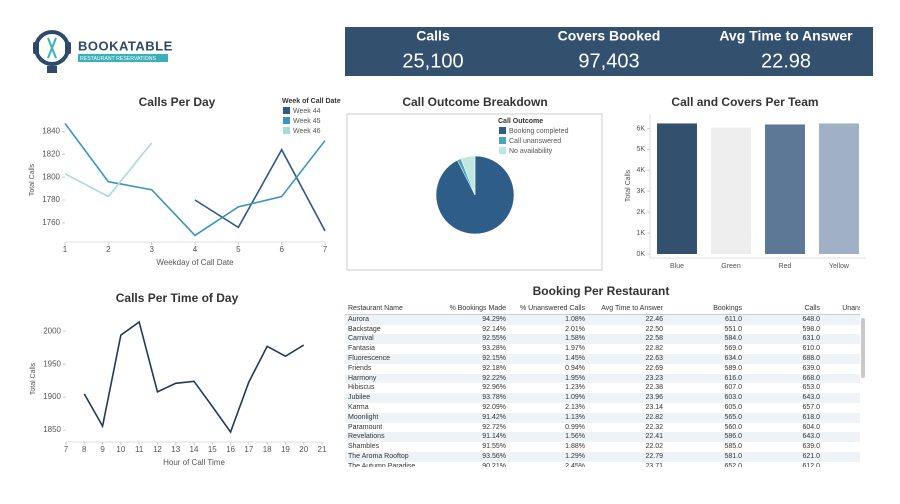  I want to click on table-cell: Paramount, so click(365, 427).